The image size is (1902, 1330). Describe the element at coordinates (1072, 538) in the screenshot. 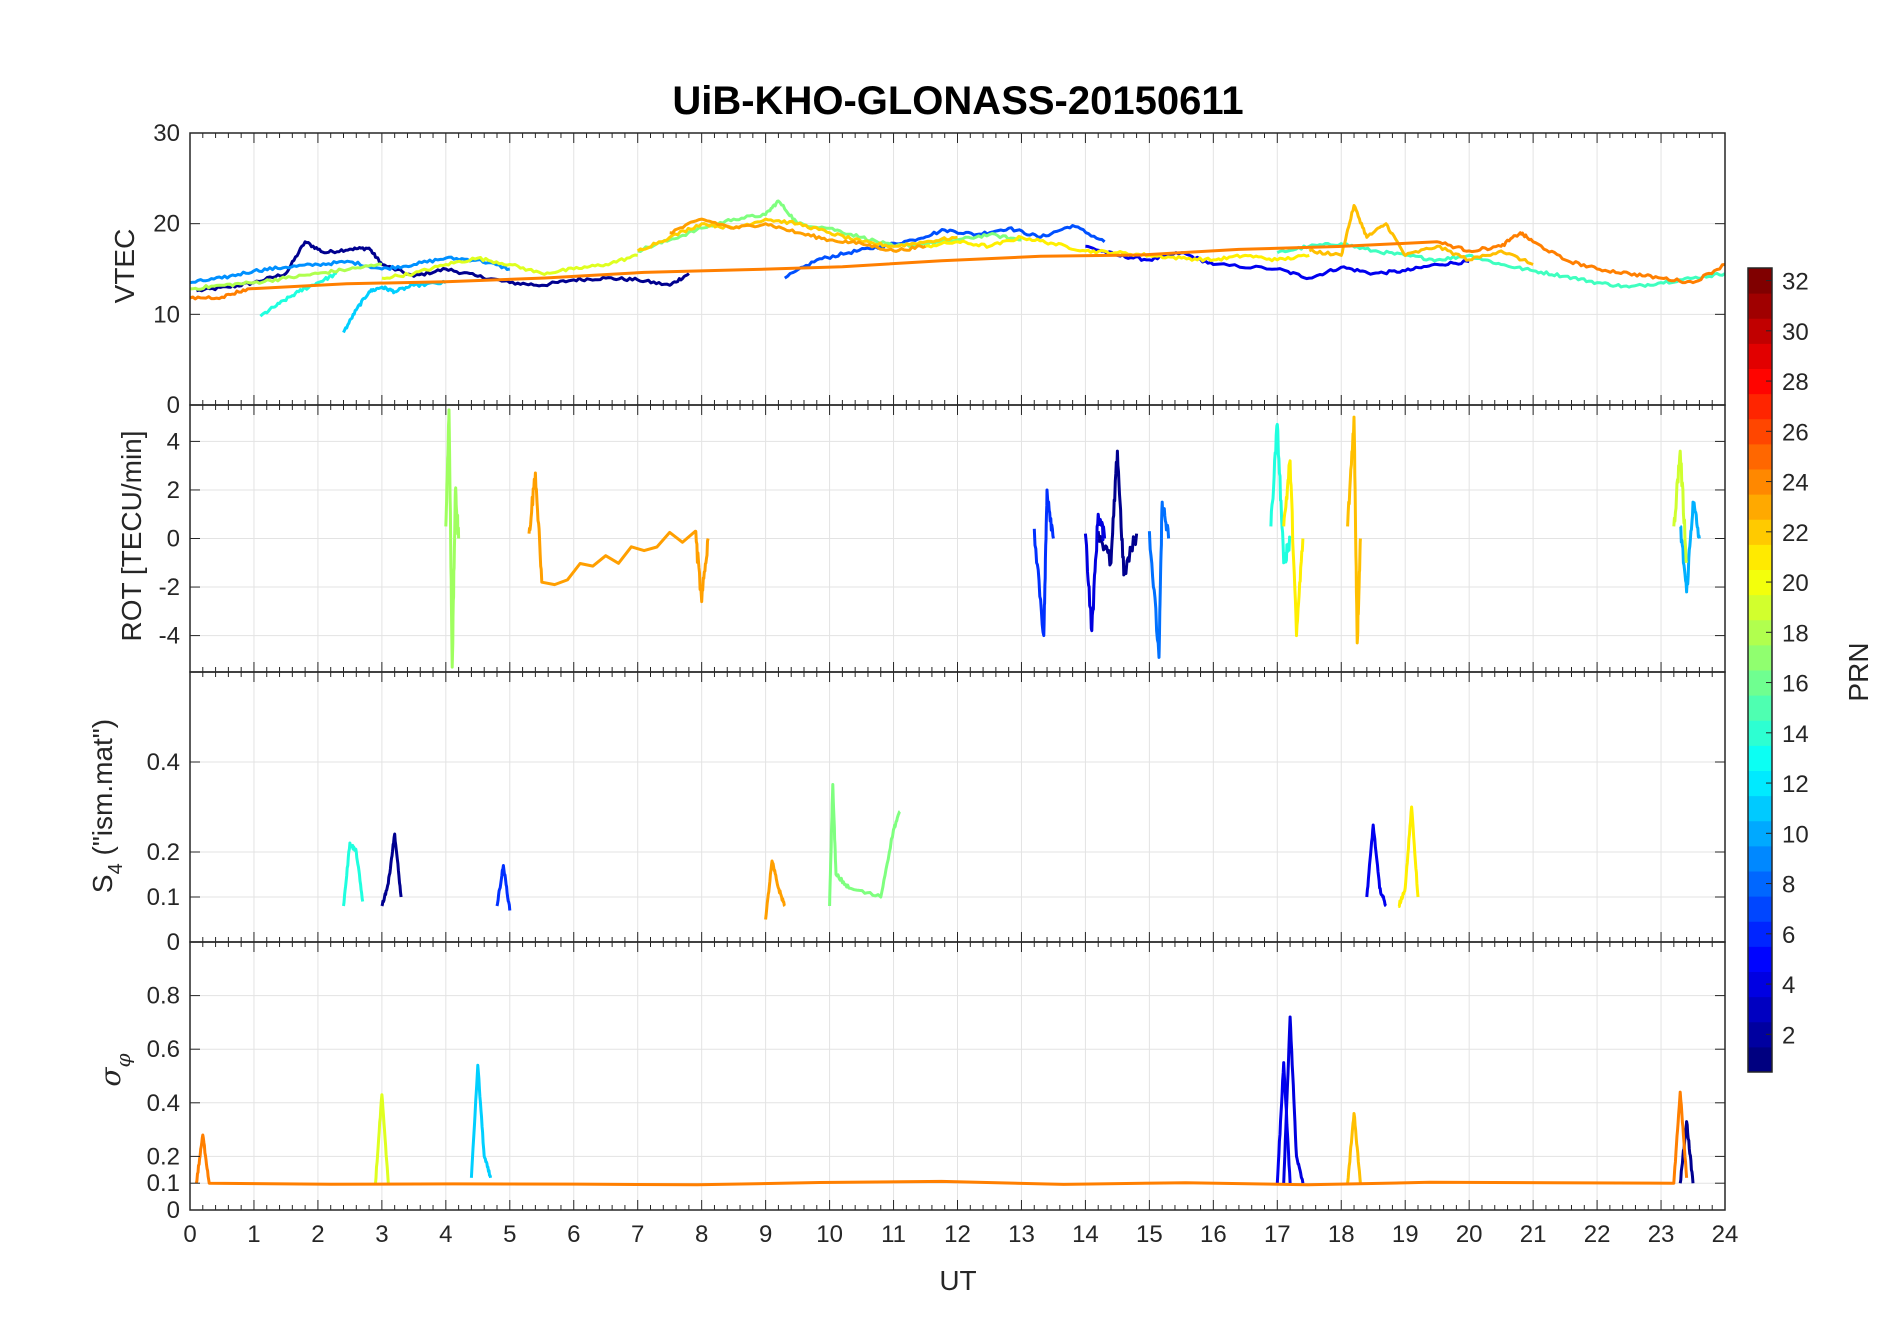

I see `rot-series` at that location.